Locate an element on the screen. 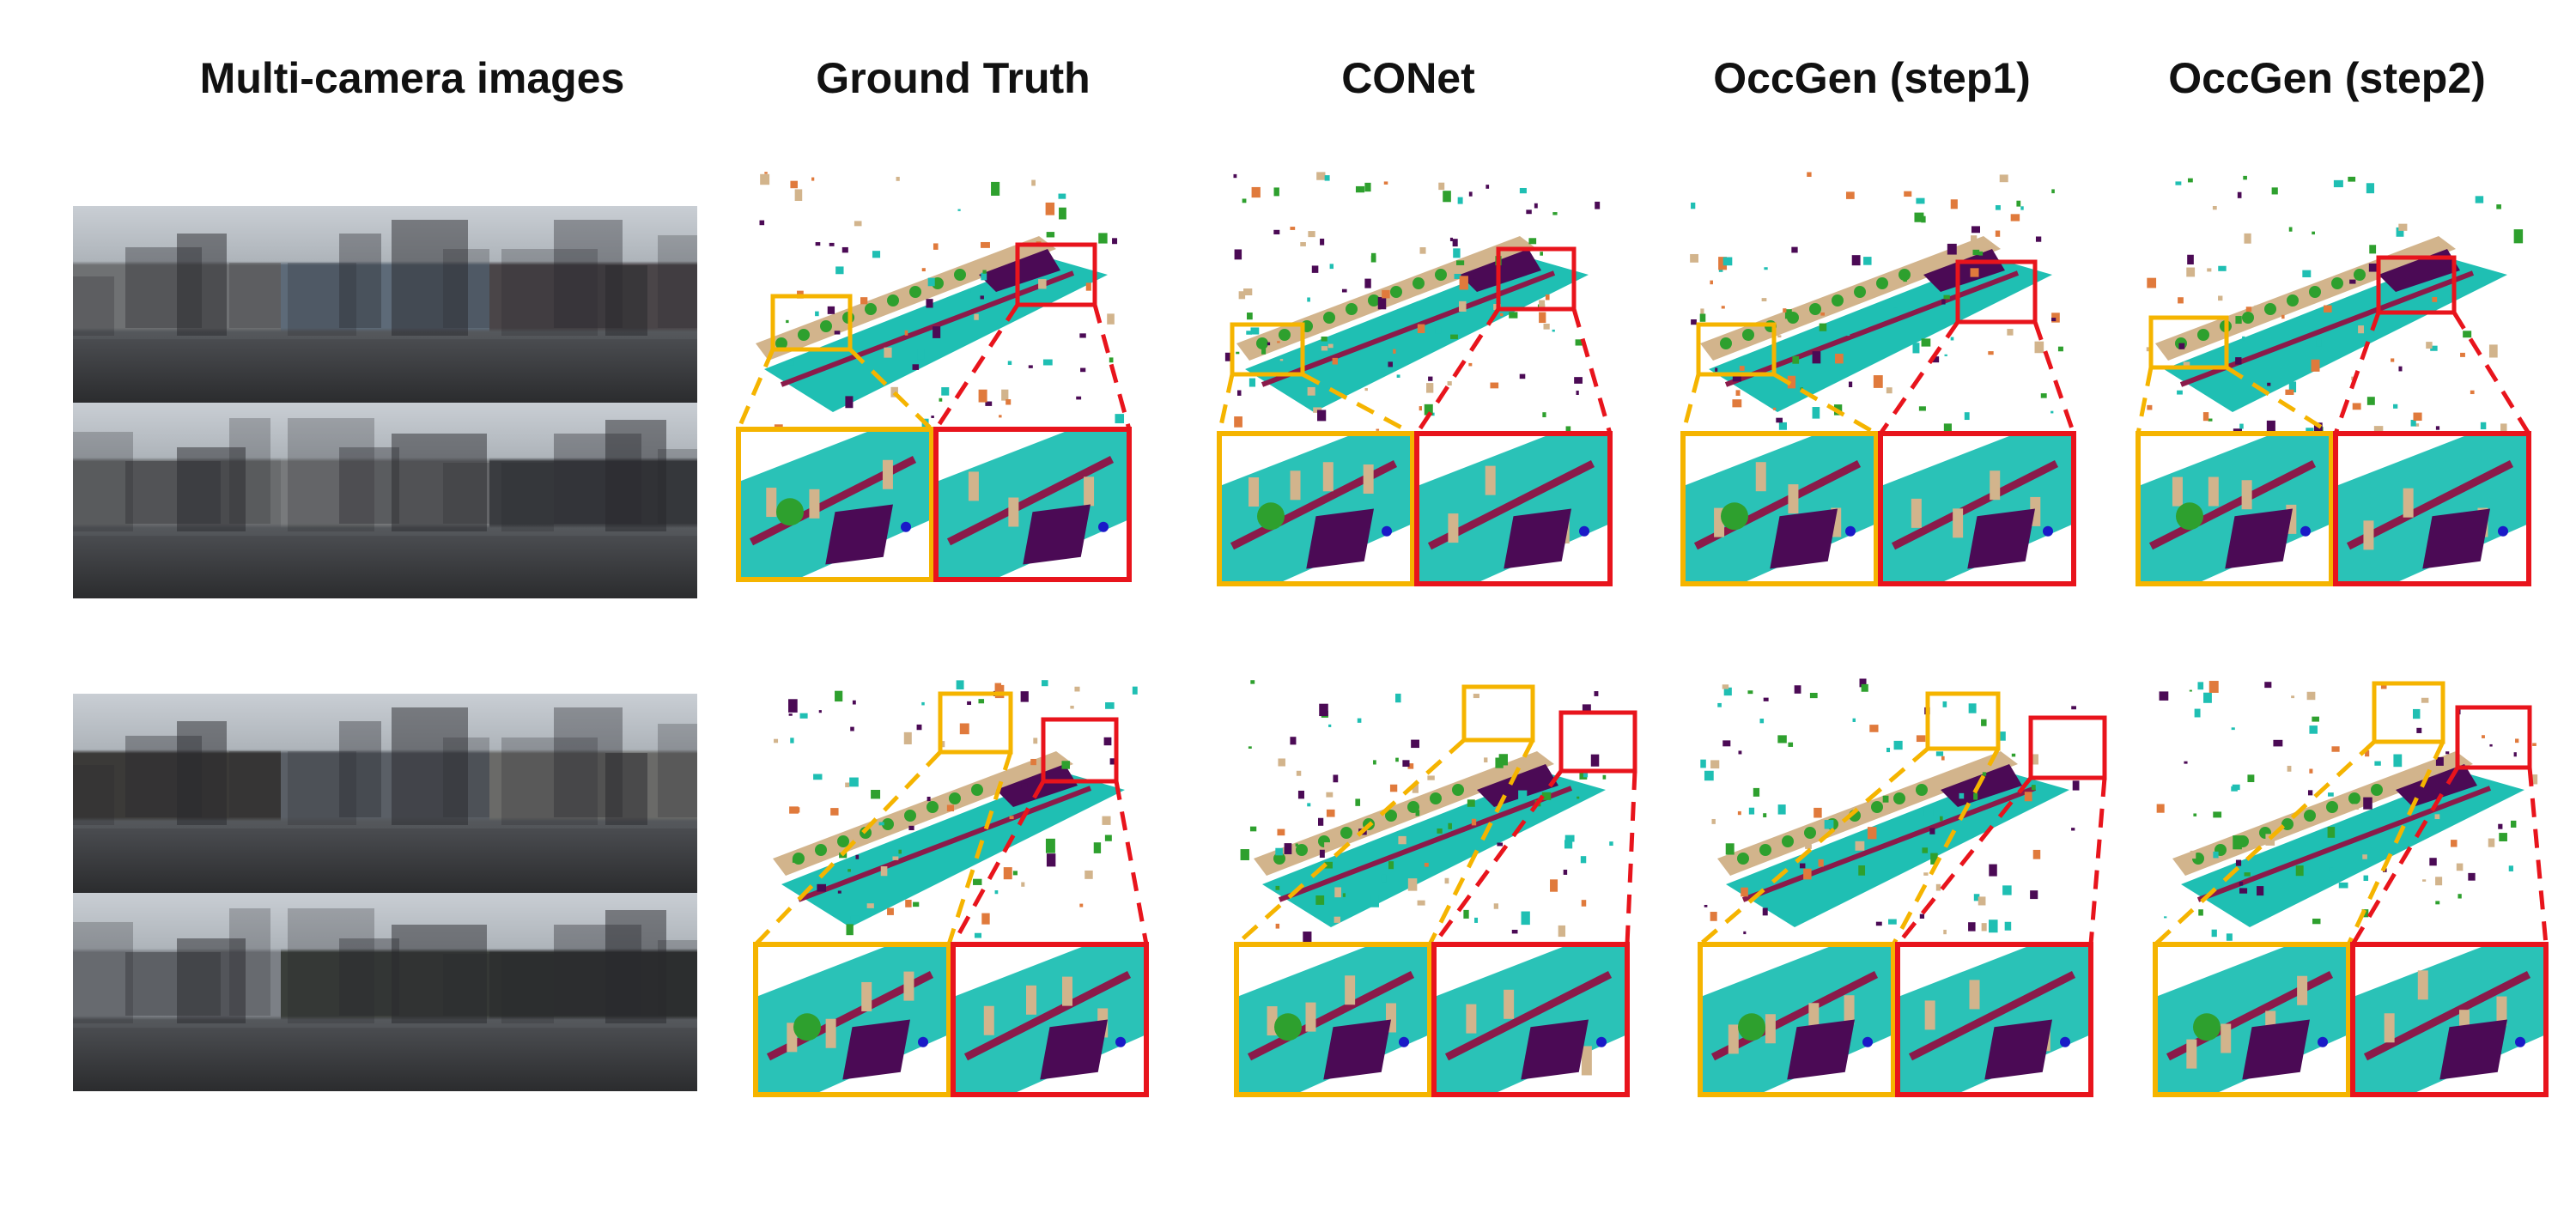 Image resolution: width=2576 pixels, height=1226 pixels. zoom-connector-red is located at coordinates (1497, 857).